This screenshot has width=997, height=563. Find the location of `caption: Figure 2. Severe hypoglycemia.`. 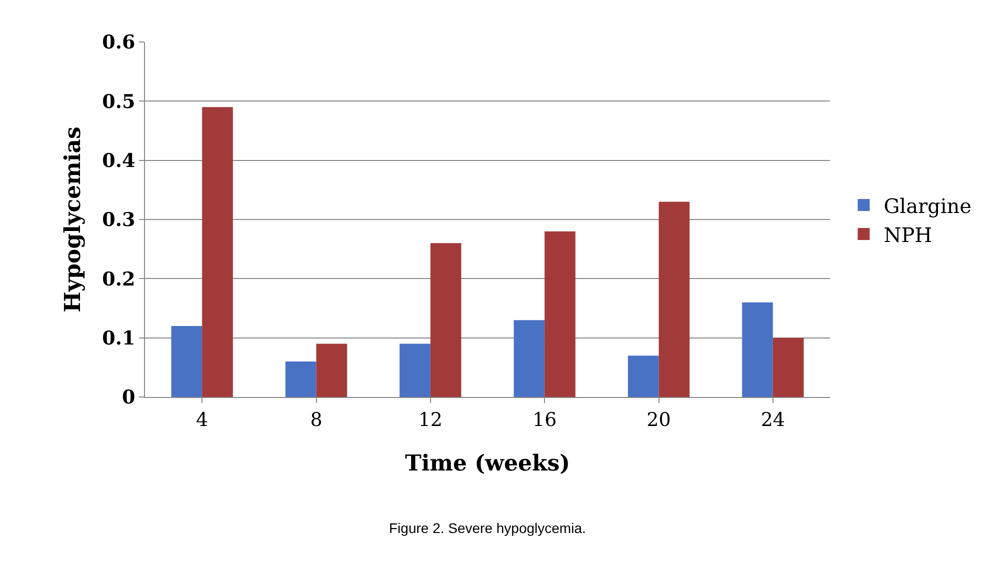

caption: Figure 2. Severe hypoglycemia. is located at coordinates (487, 528).